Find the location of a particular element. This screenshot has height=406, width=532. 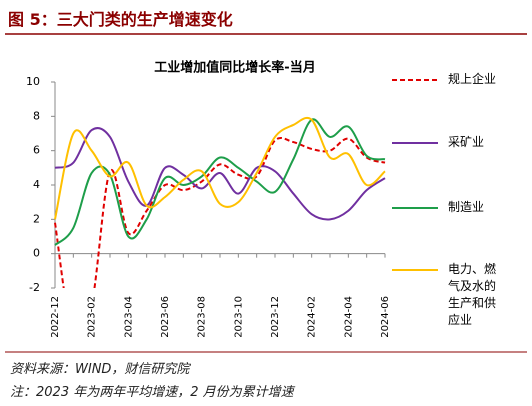

y-tick-label: 6 is located at coordinates (36, 150).